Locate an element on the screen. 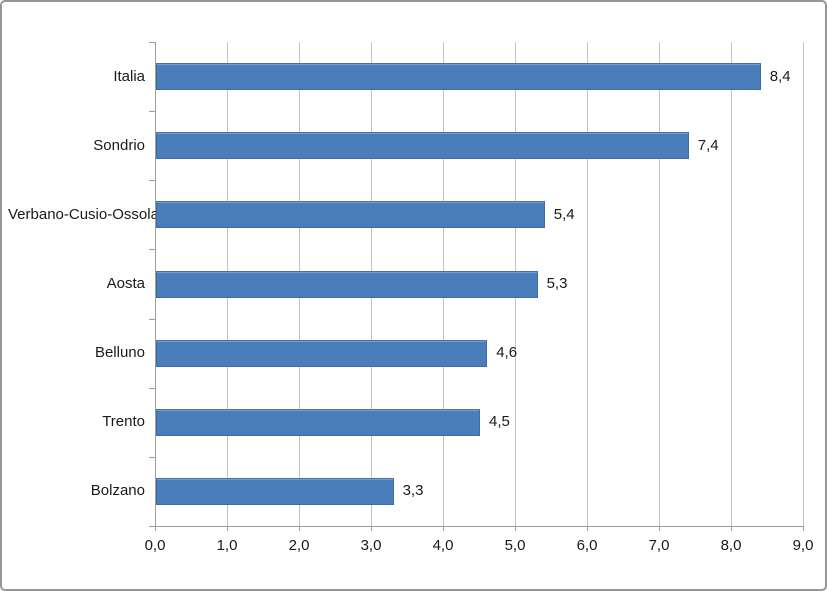  x-axis-label: 0,0 is located at coordinates (155, 545).